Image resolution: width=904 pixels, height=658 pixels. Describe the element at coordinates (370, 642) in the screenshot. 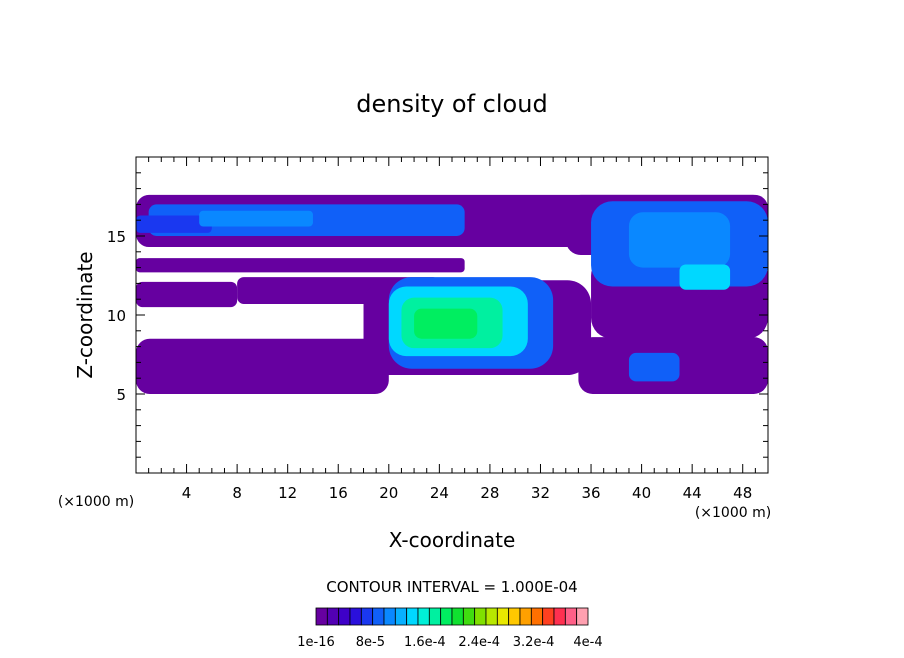

I see `colorbar-label: 8e-5` at that location.